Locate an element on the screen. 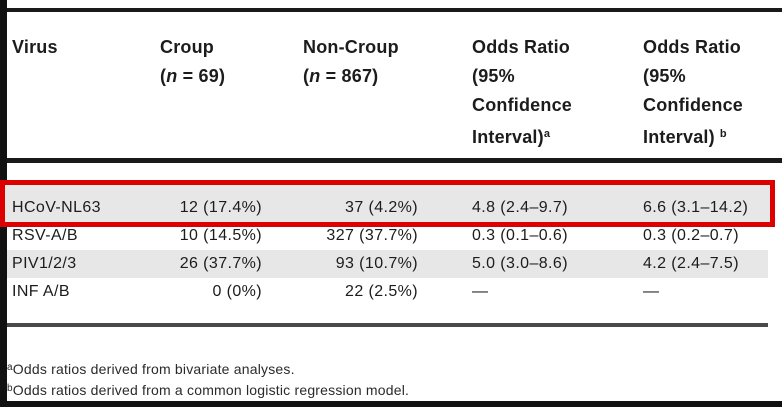 This screenshot has width=782, height=407. table-row-inf-ab: INF A/B 0 (0%) 22 (2.5%) — — is located at coordinates (387, 292).